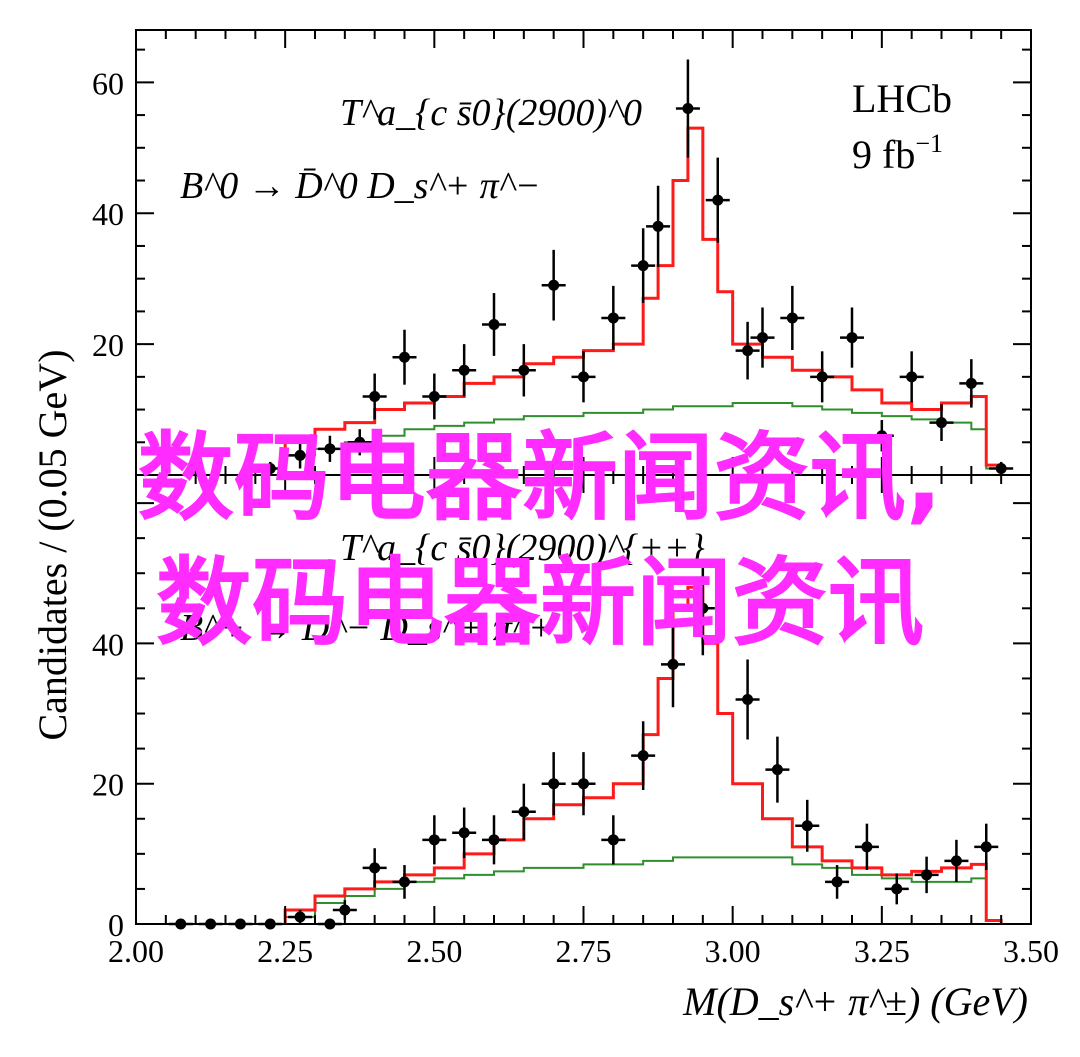 The width and height of the screenshot is (1080, 1057). I want to click on overlay-text-line1: 数码电器新闻资讯,, so click(540, 478).